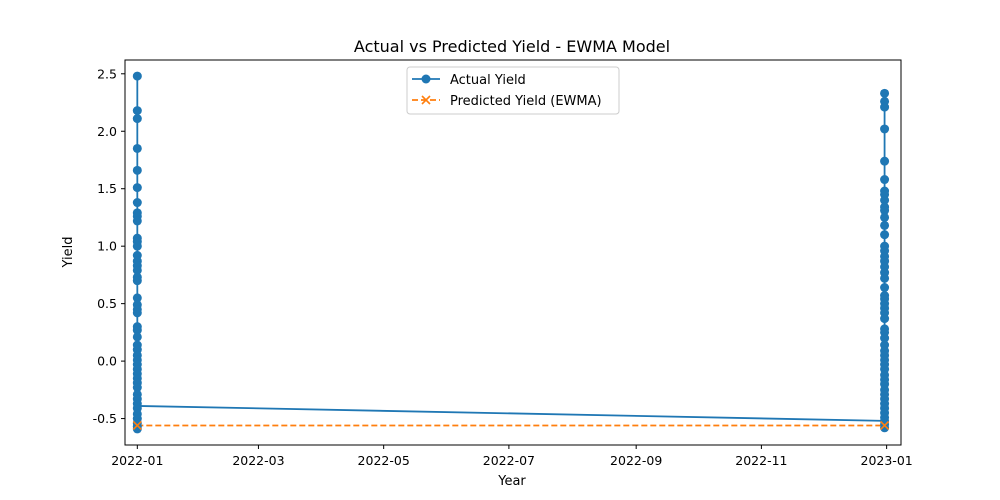 The image size is (1000, 500). Describe the element at coordinates (384, 460) in the screenshot. I see `x-tick-label: 2022-05` at that location.